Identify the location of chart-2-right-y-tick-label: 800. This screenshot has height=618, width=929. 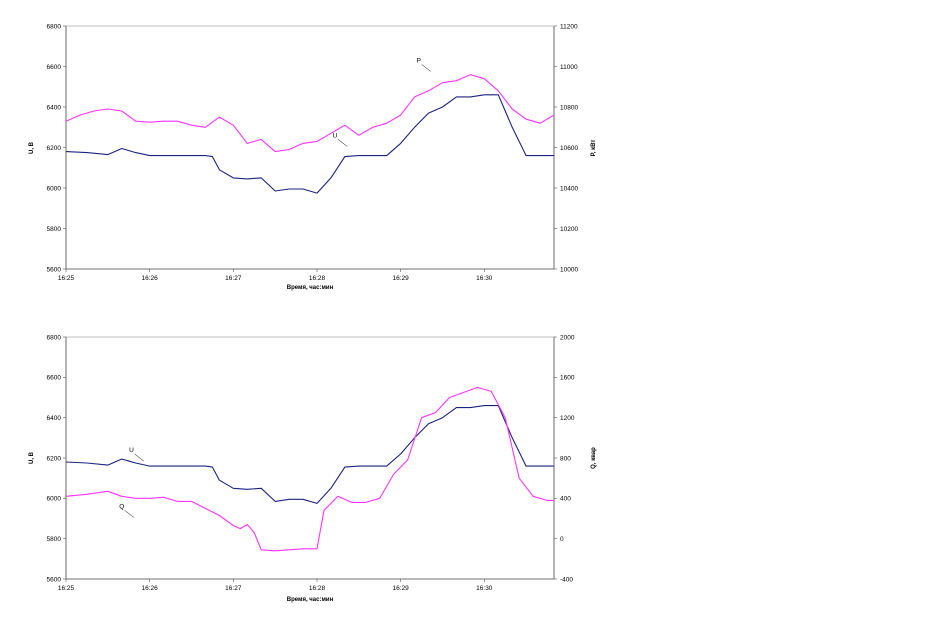
(565, 458).